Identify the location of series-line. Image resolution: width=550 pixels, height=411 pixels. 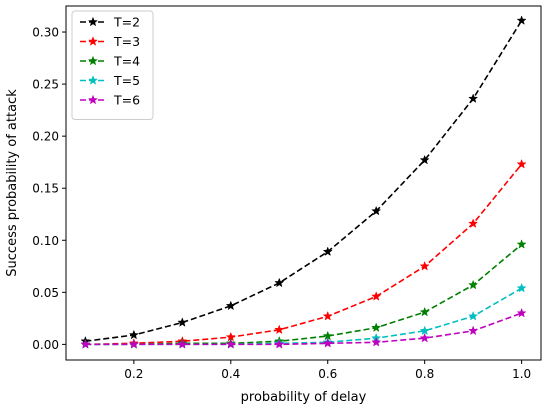
(303, 329).